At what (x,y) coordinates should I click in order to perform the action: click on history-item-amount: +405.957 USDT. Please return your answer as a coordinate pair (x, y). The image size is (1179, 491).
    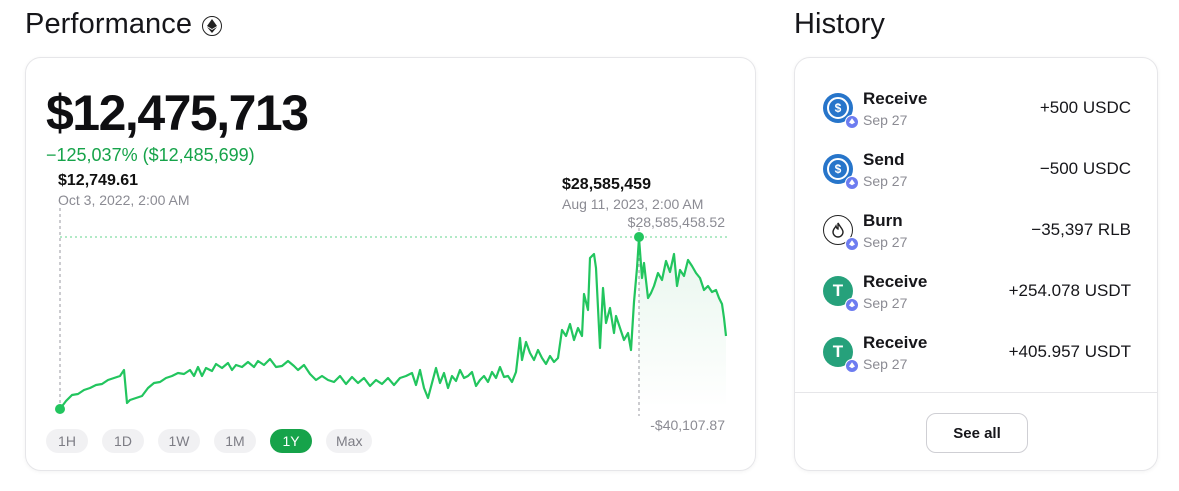
    Looking at the image, I should click on (1069, 351).